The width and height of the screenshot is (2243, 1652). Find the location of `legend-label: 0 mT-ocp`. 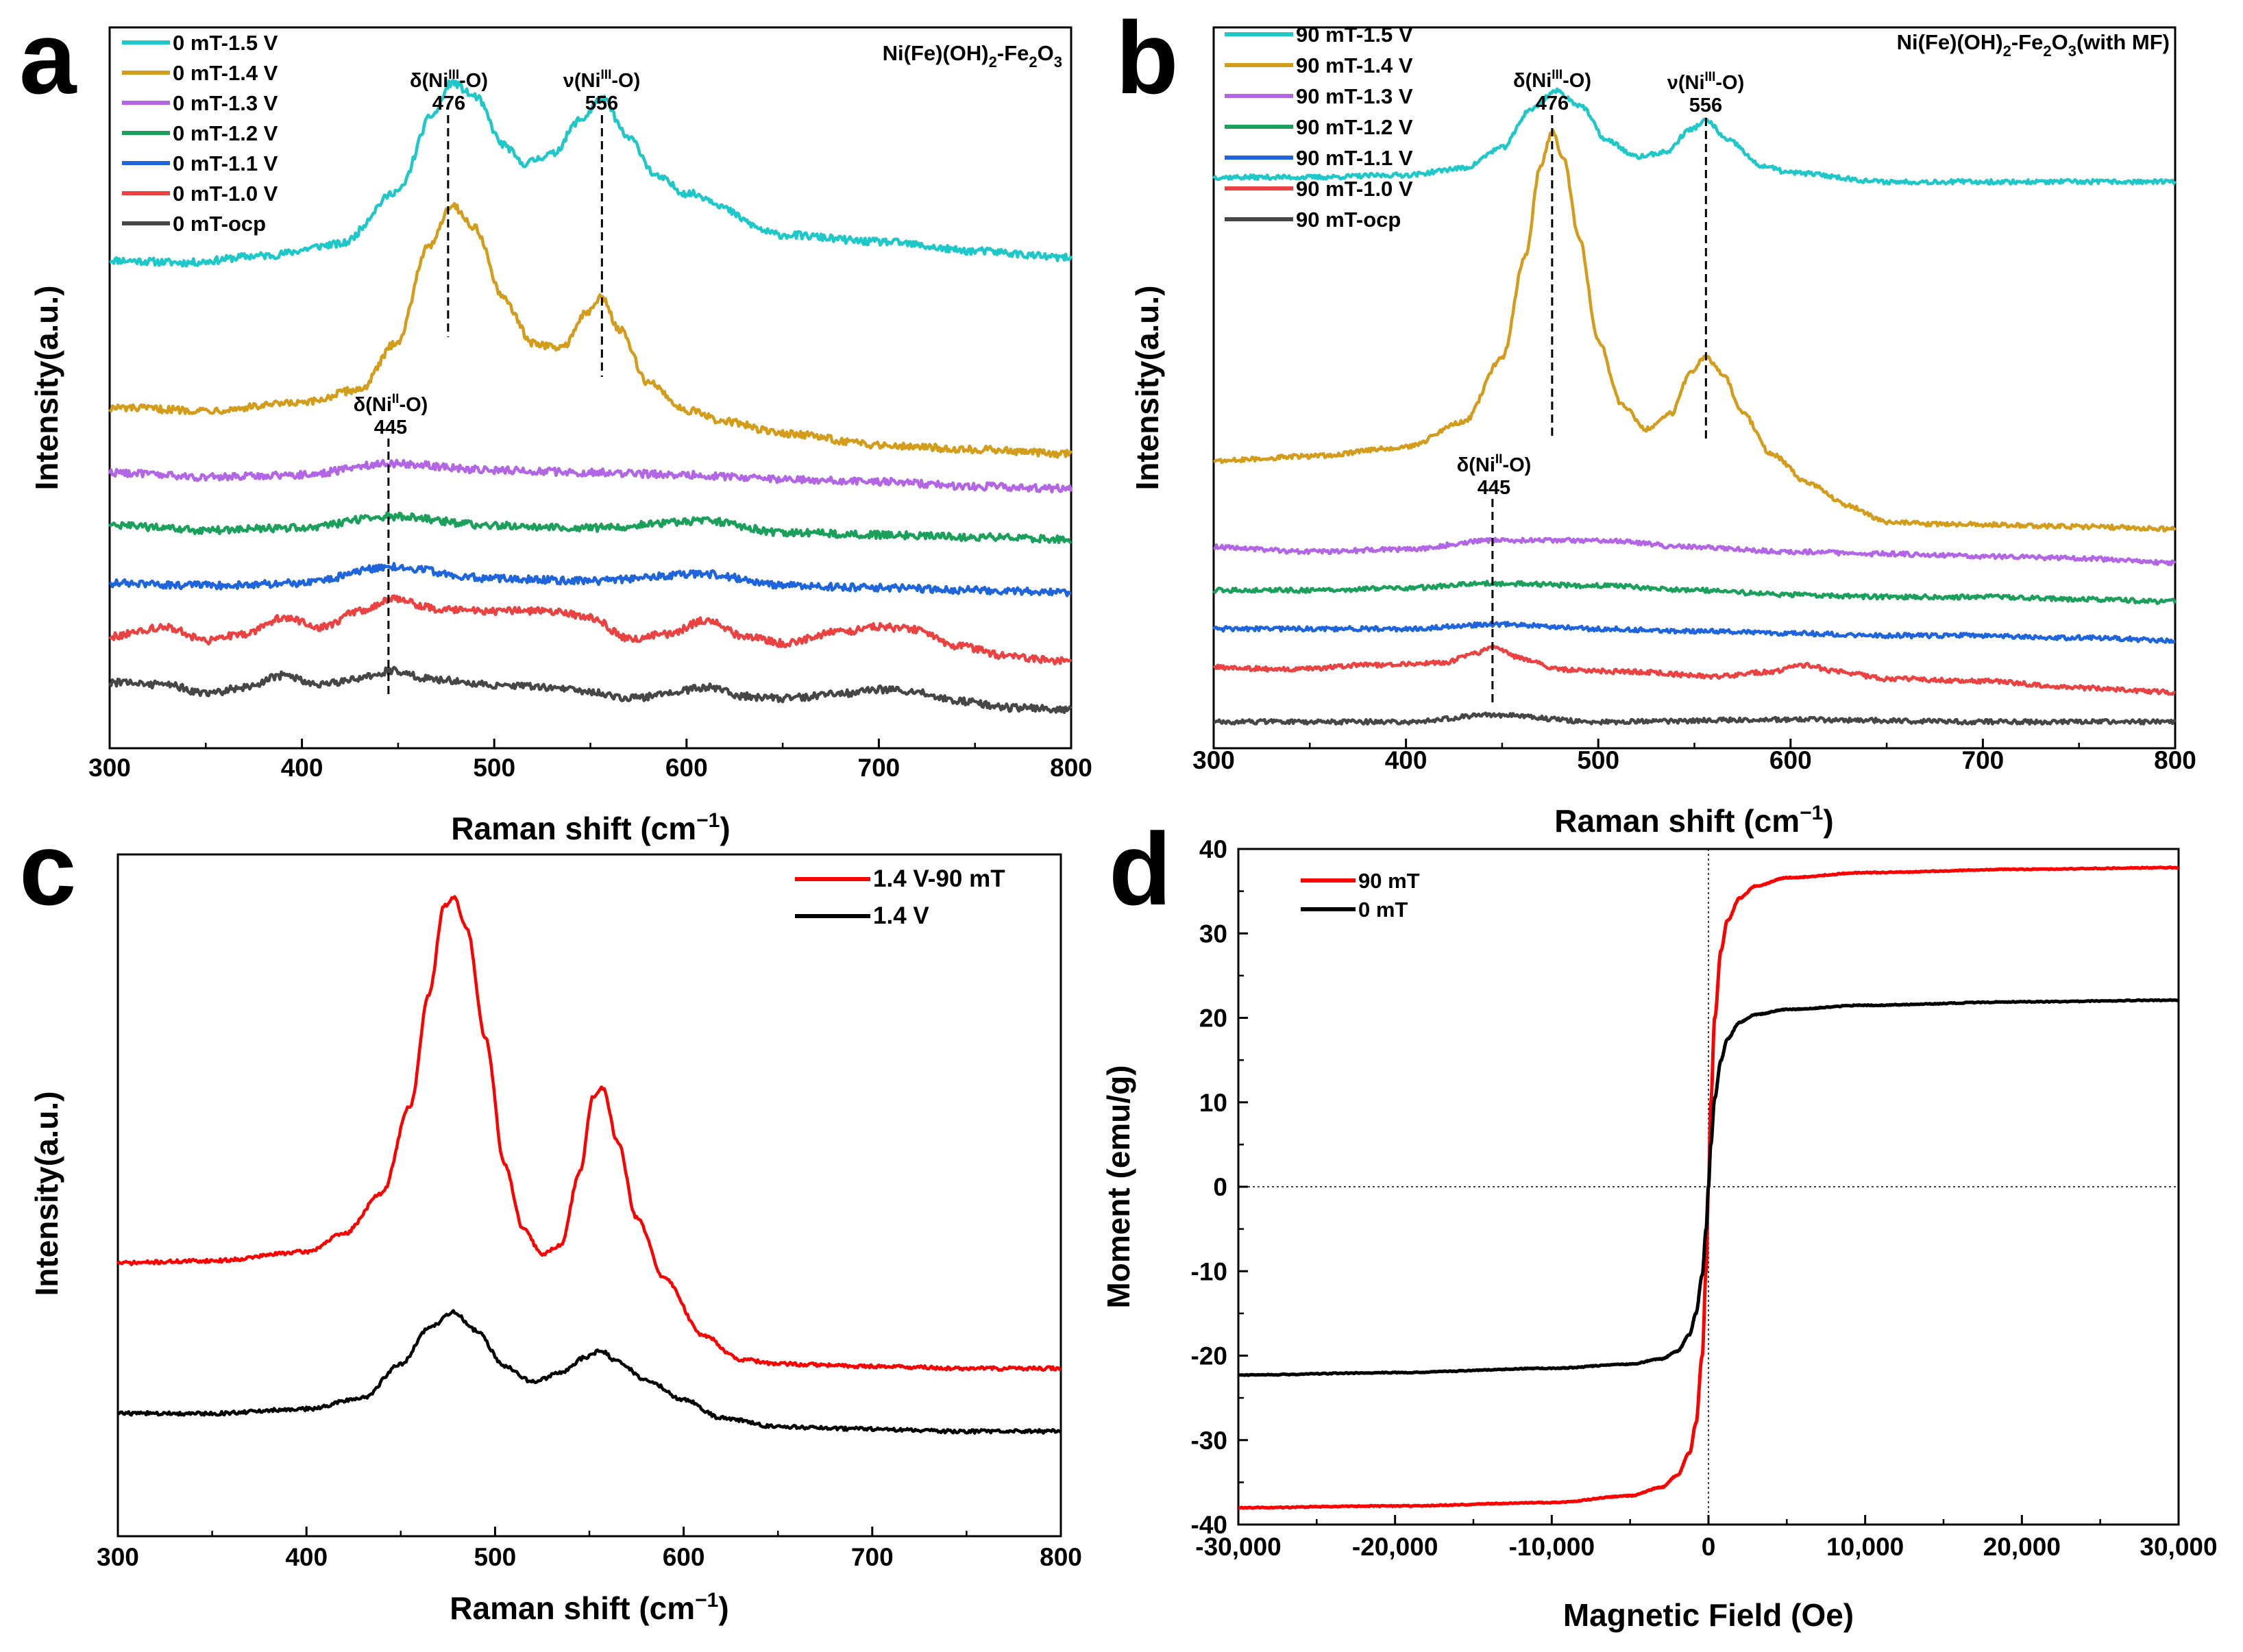

legend-label: 0 mT-ocp is located at coordinates (219, 224).